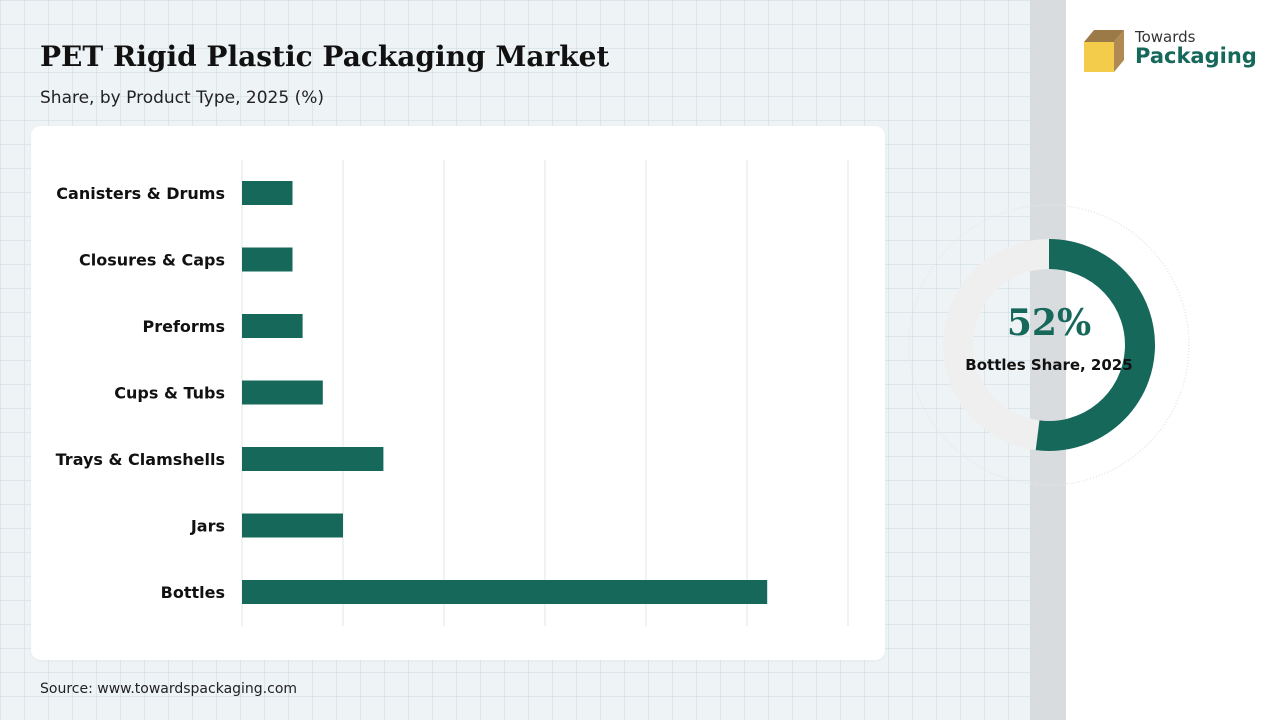 This screenshot has width=1280, height=720. What do you see at coordinates (1049, 323) in the screenshot?
I see `donut-value: 52%` at bounding box center [1049, 323].